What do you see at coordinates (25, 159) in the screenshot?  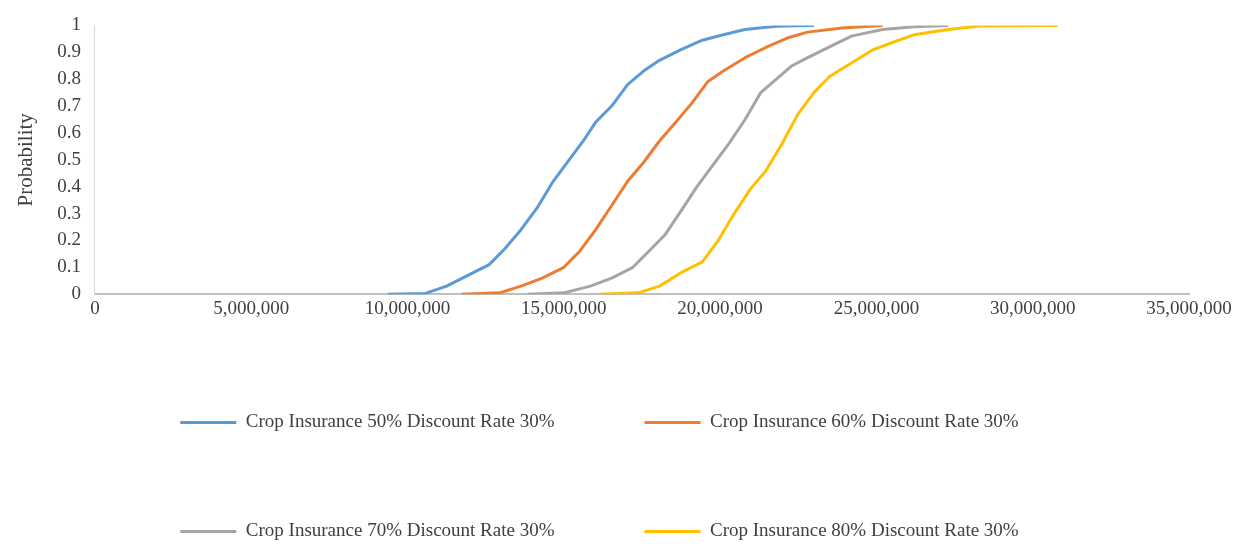 I see `y-axis-title: Probability` at bounding box center [25, 159].